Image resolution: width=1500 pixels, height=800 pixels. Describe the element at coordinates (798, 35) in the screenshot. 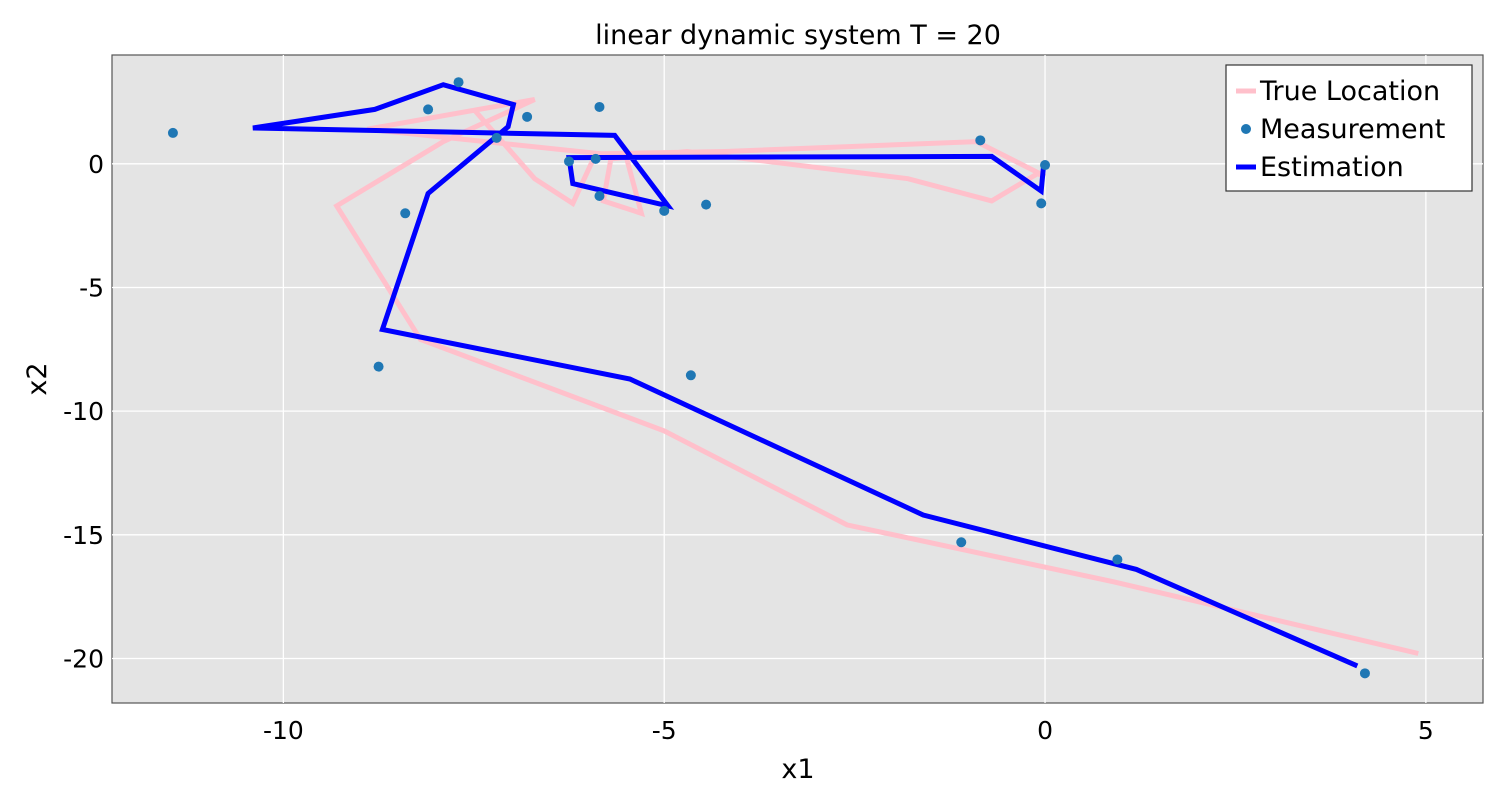

I see `chart-title: linear dynamic system T = 20` at that location.